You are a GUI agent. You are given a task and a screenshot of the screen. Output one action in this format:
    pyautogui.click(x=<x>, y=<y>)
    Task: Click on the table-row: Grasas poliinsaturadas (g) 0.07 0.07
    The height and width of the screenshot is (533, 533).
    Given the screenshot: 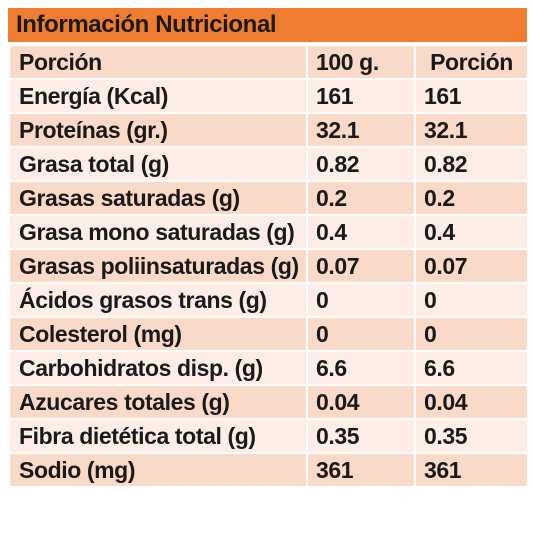 What is the action you would take?
    pyautogui.click(x=268, y=266)
    